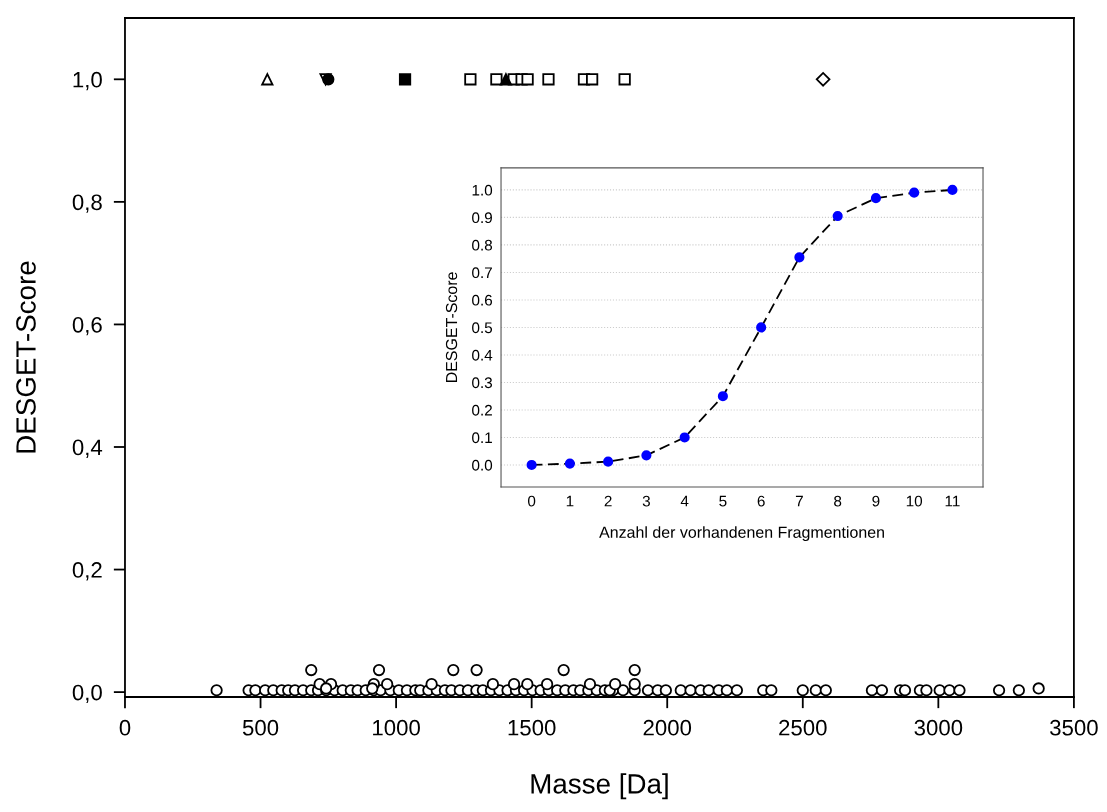 Image resolution: width=1107 pixels, height=812 pixels. What do you see at coordinates (723, 501) in the screenshot?
I see `x-tick-label: 5` at bounding box center [723, 501].